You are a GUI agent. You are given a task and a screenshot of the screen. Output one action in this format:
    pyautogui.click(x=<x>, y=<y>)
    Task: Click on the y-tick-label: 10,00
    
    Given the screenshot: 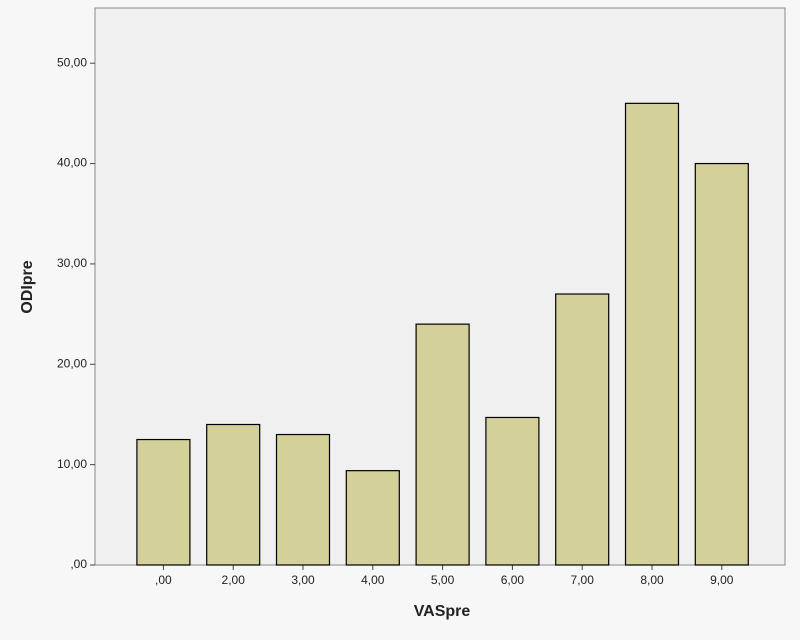 What is the action you would take?
    pyautogui.click(x=72, y=464)
    